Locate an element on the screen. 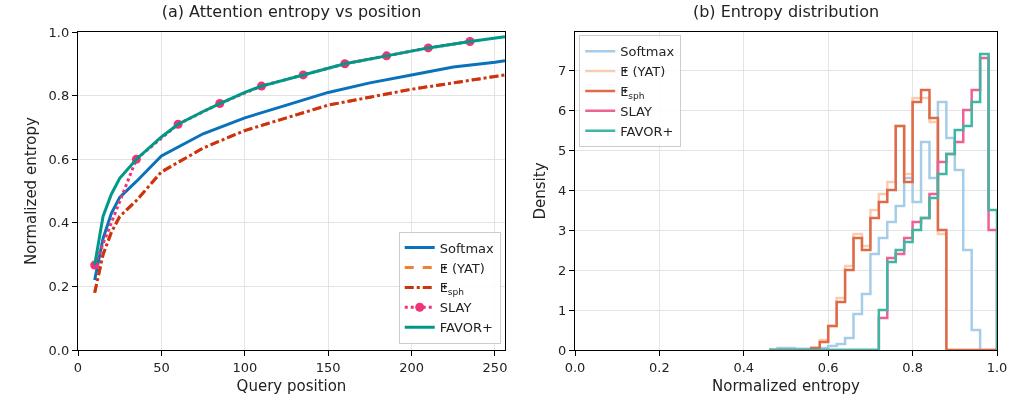 Image resolution: width=1021 pixels, height=417 pixels. chart-title: (a) Attention entropy vs position is located at coordinates (291, 12).